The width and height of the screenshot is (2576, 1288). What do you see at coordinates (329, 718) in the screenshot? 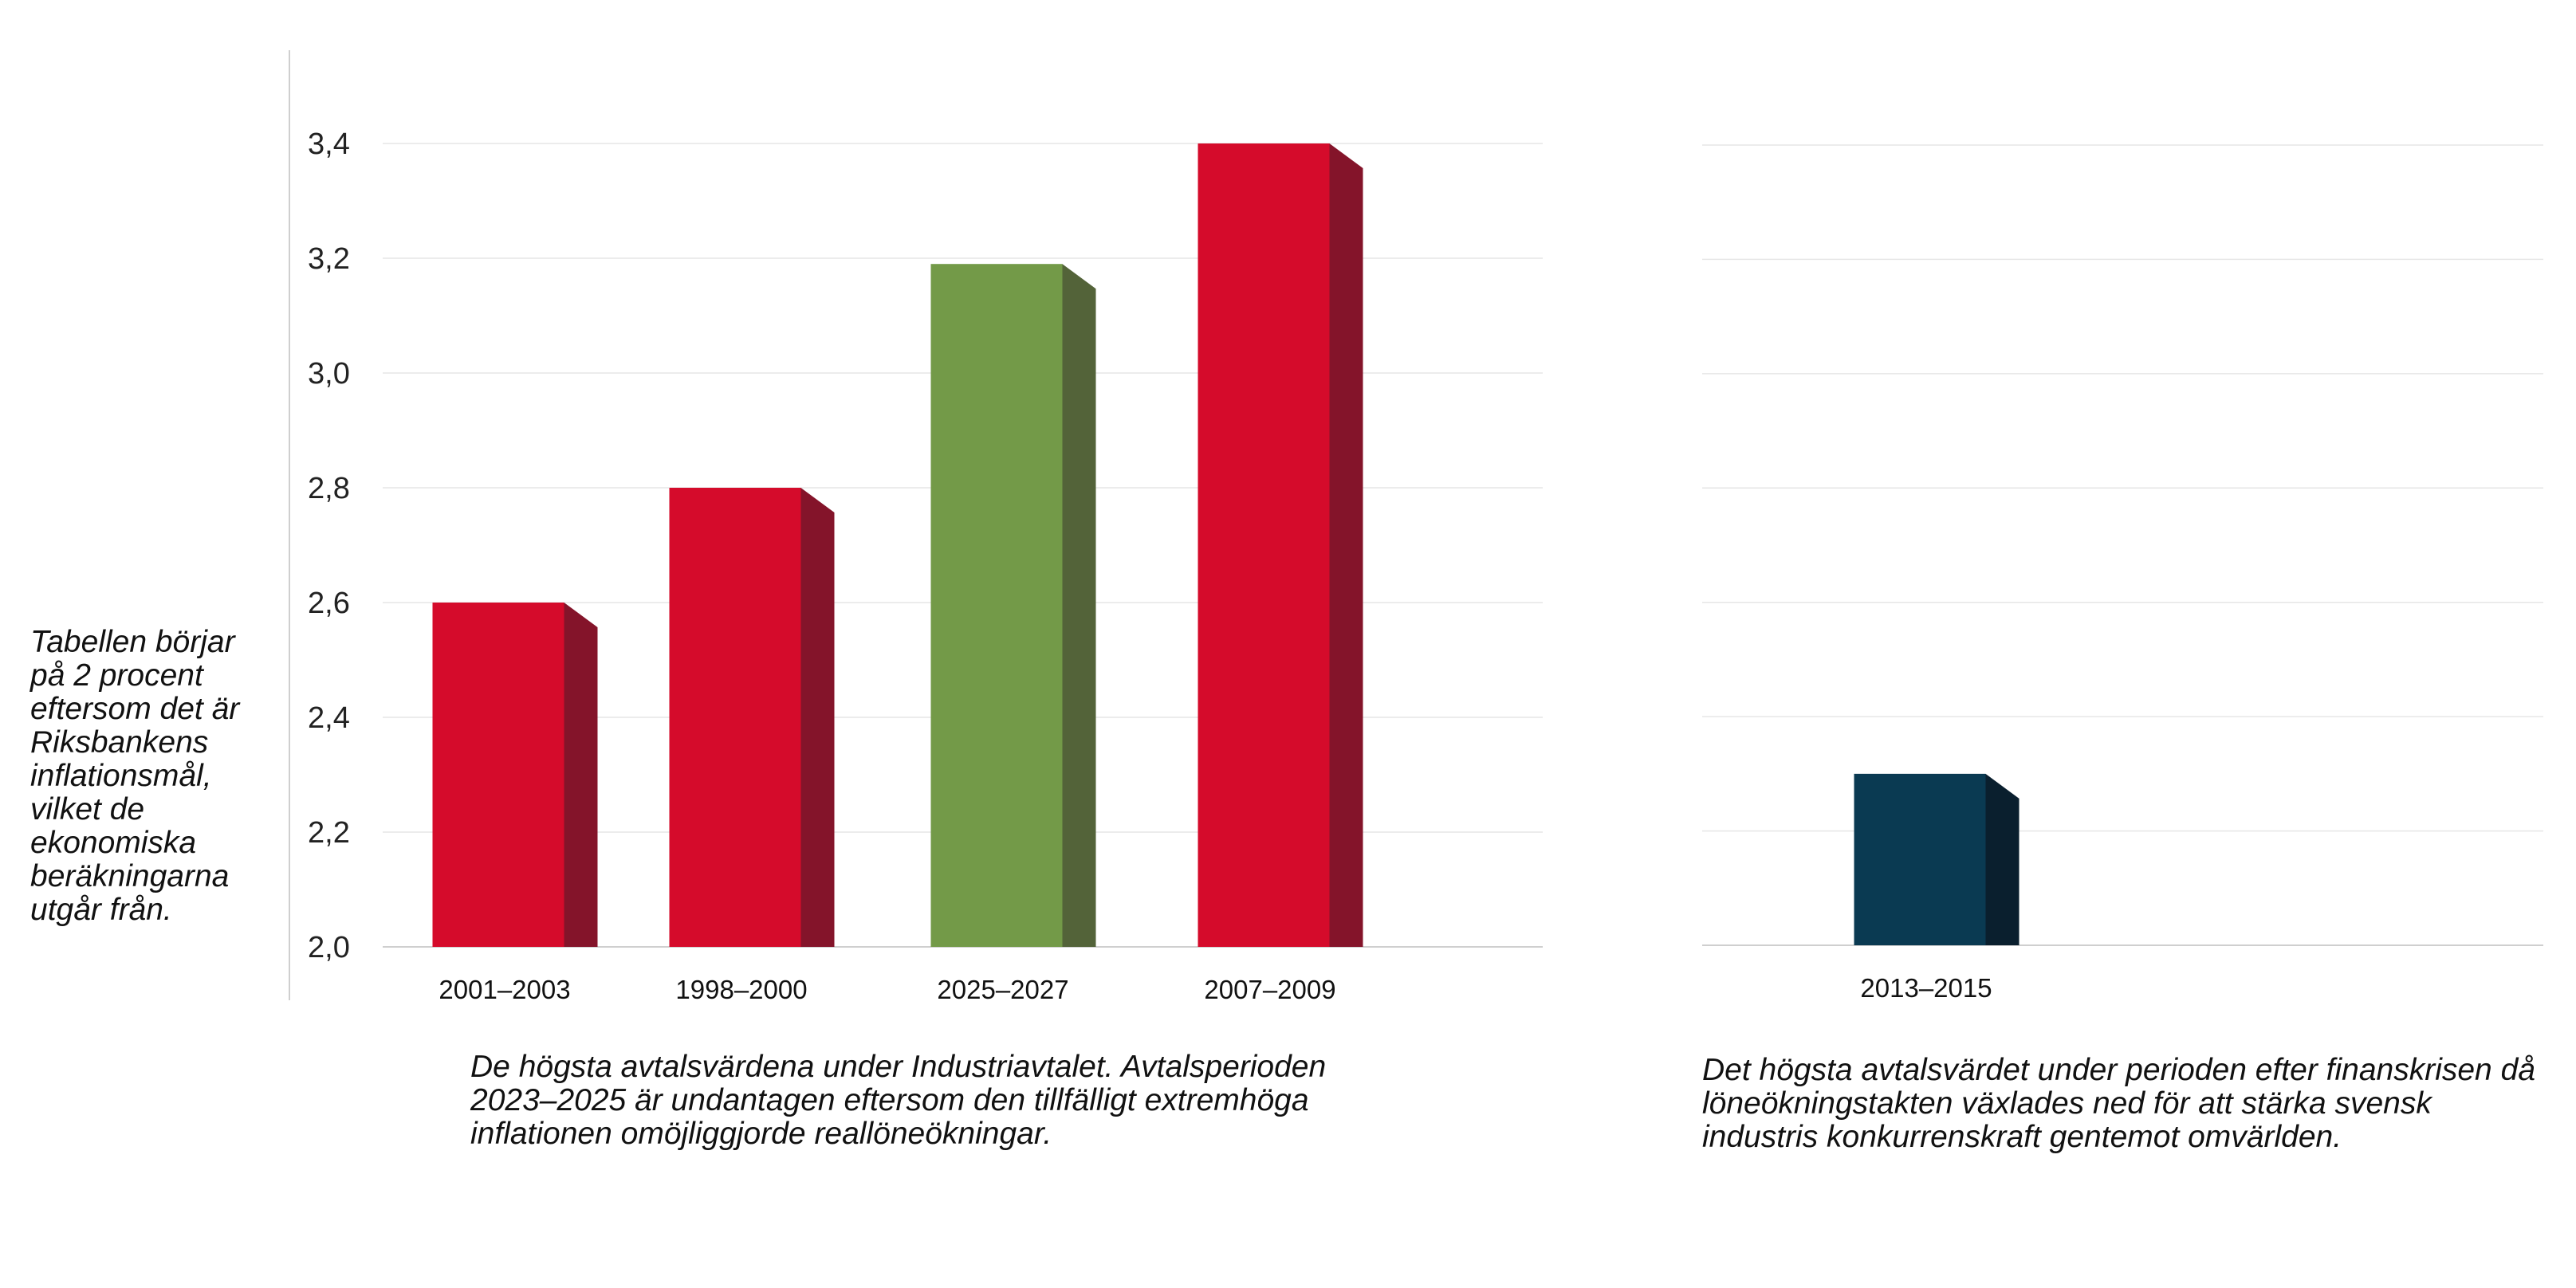
I see `y-tick-label: 2,4` at bounding box center [329, 718].